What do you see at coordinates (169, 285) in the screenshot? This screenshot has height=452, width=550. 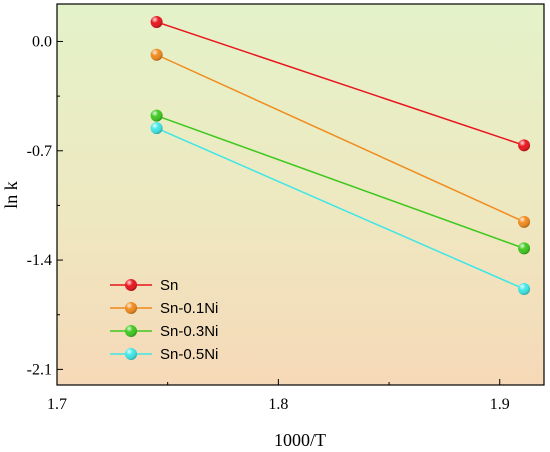 I see `legend-label: Sn` at bounding box center [169, 285].